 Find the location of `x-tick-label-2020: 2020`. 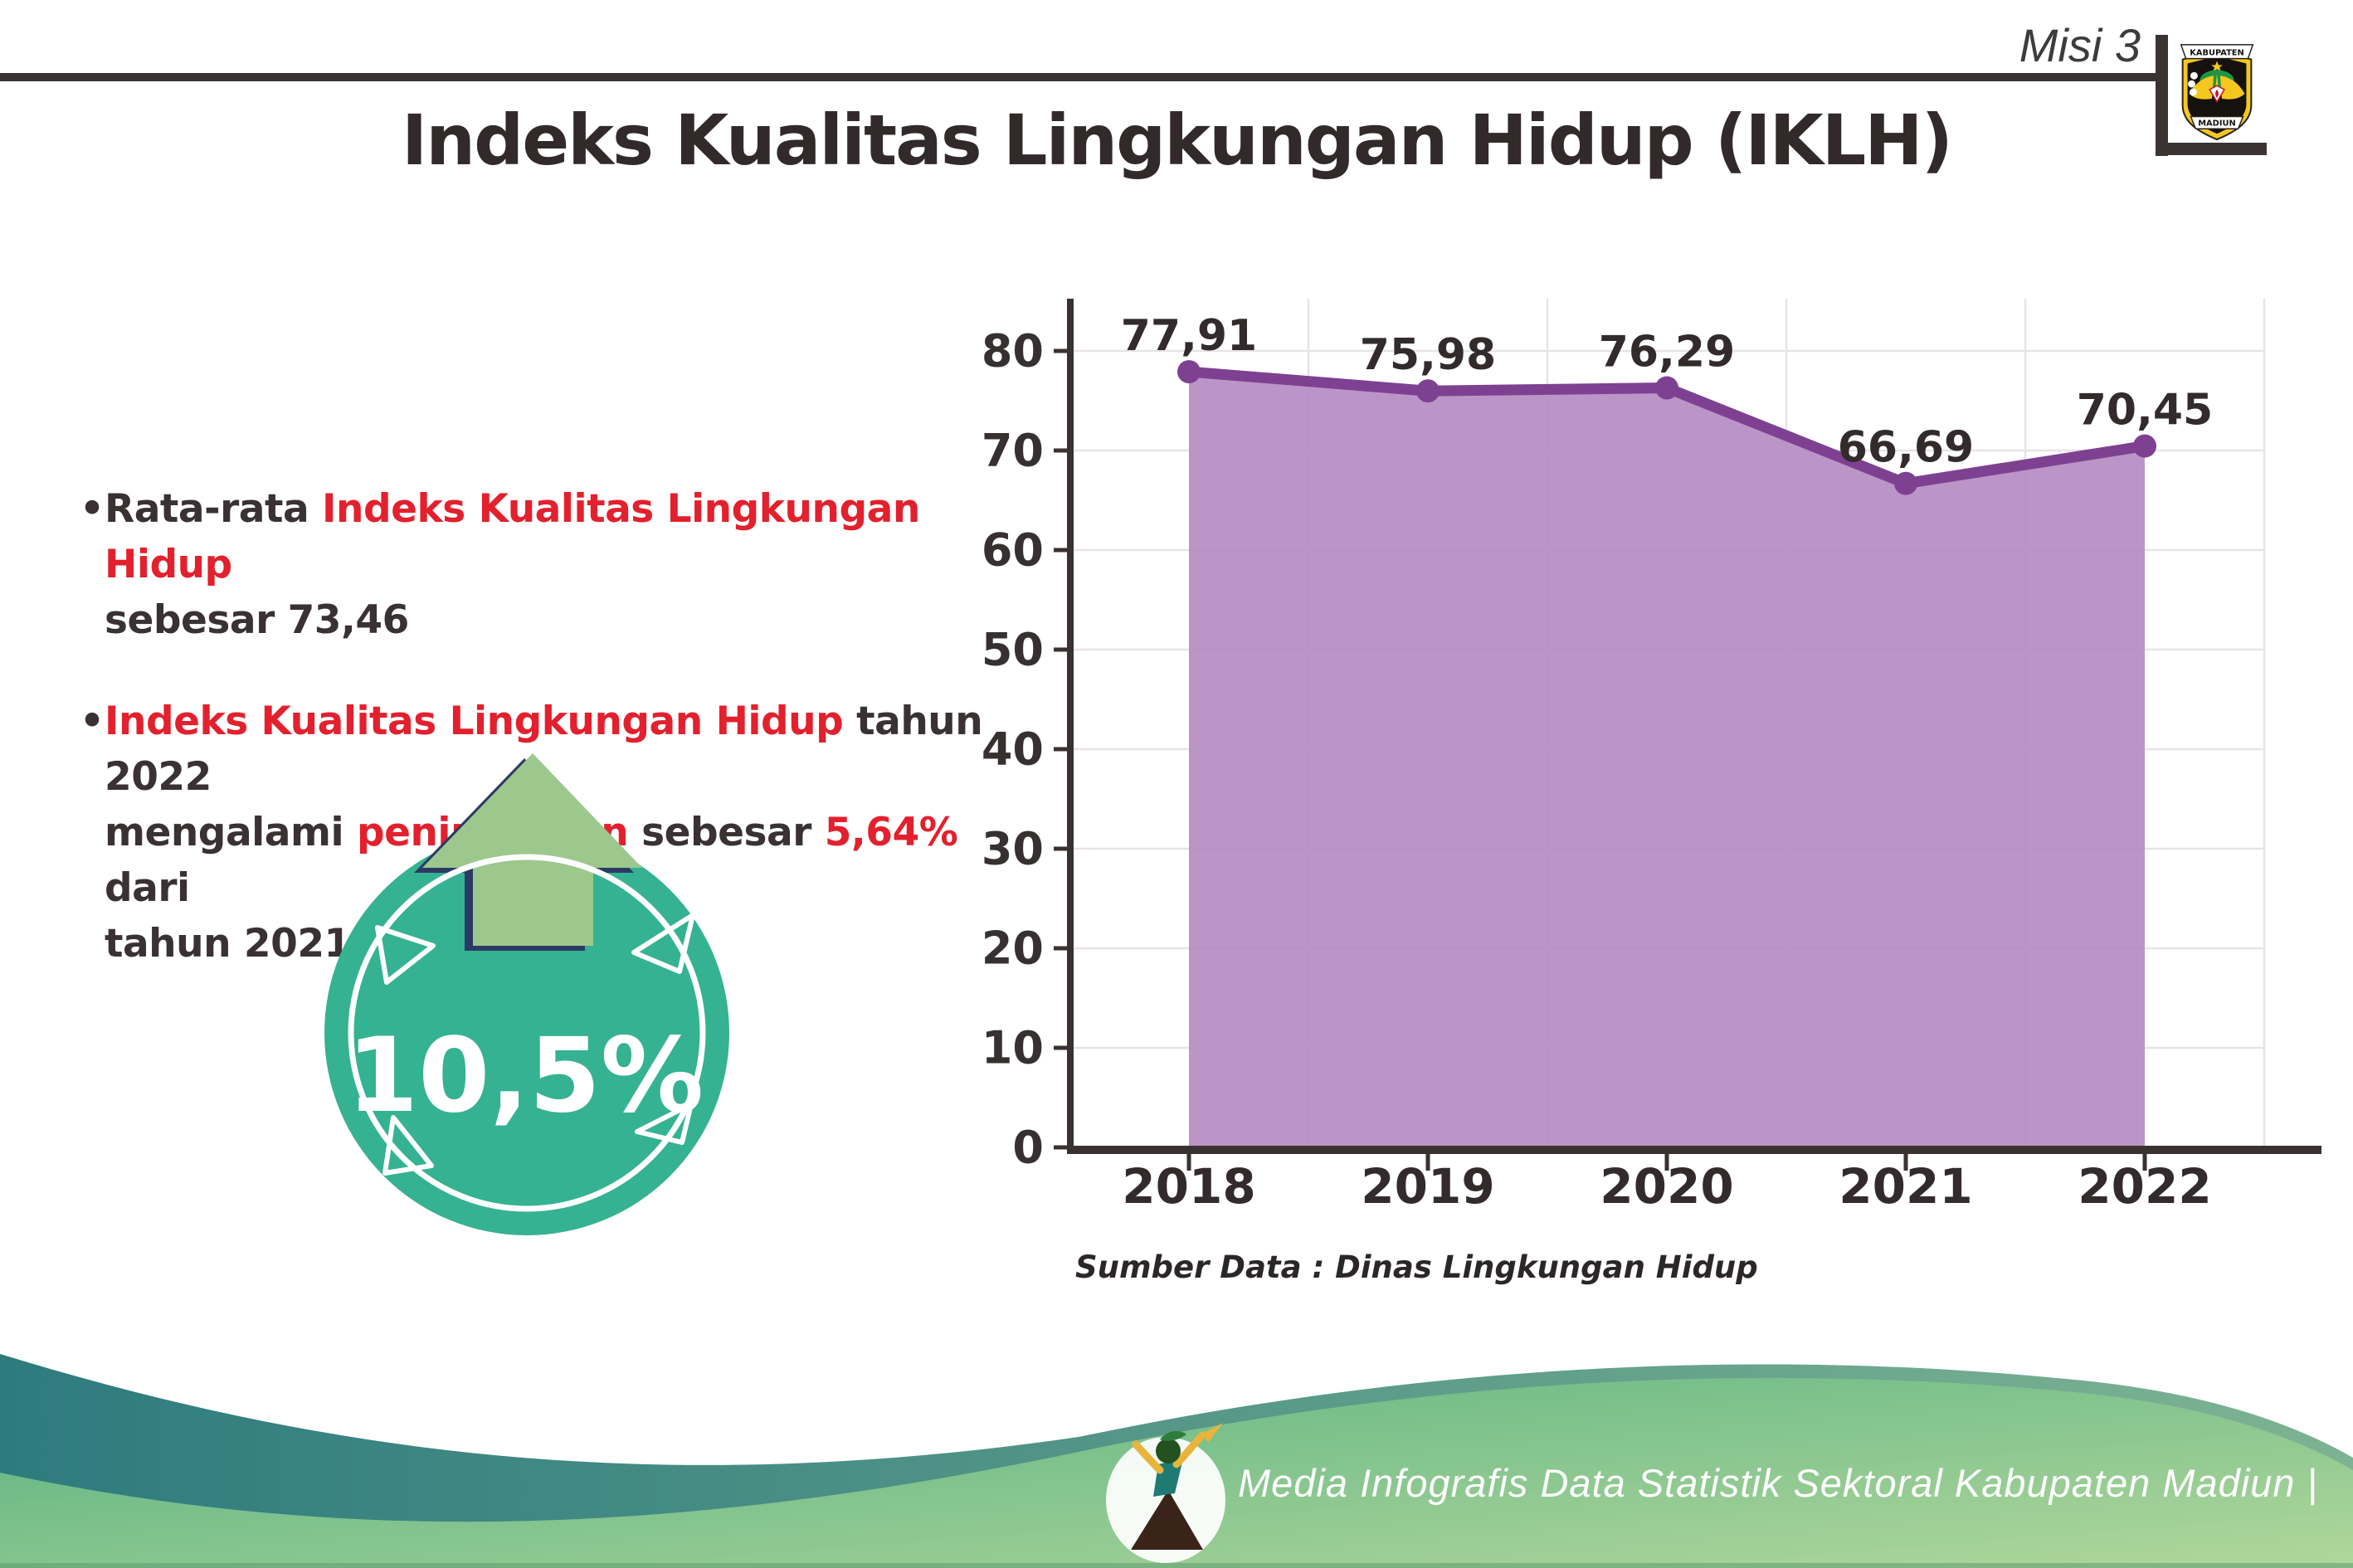

x-tick-label-2020: 2020 is located at coordinates (1666, 1186).